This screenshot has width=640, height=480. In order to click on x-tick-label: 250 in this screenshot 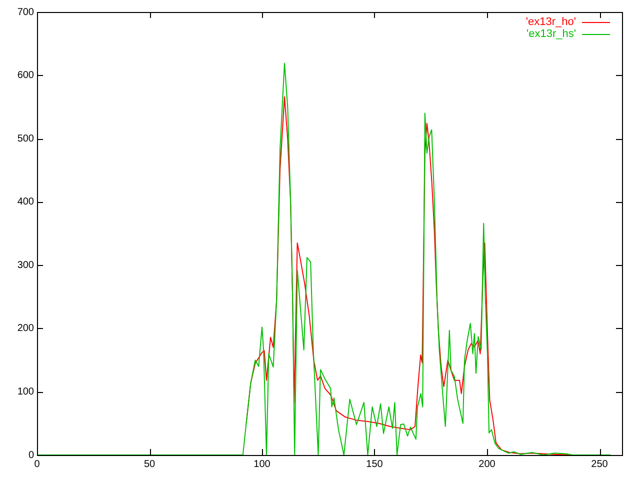, I will do `click(599, 464)`.